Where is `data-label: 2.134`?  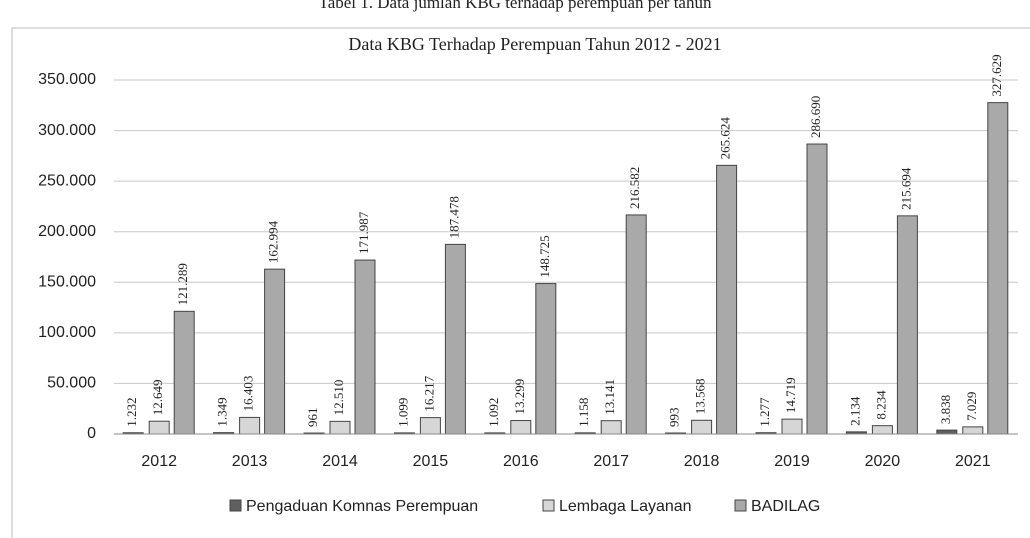 data-label: 2.134 is located at coordinates (854, 411).